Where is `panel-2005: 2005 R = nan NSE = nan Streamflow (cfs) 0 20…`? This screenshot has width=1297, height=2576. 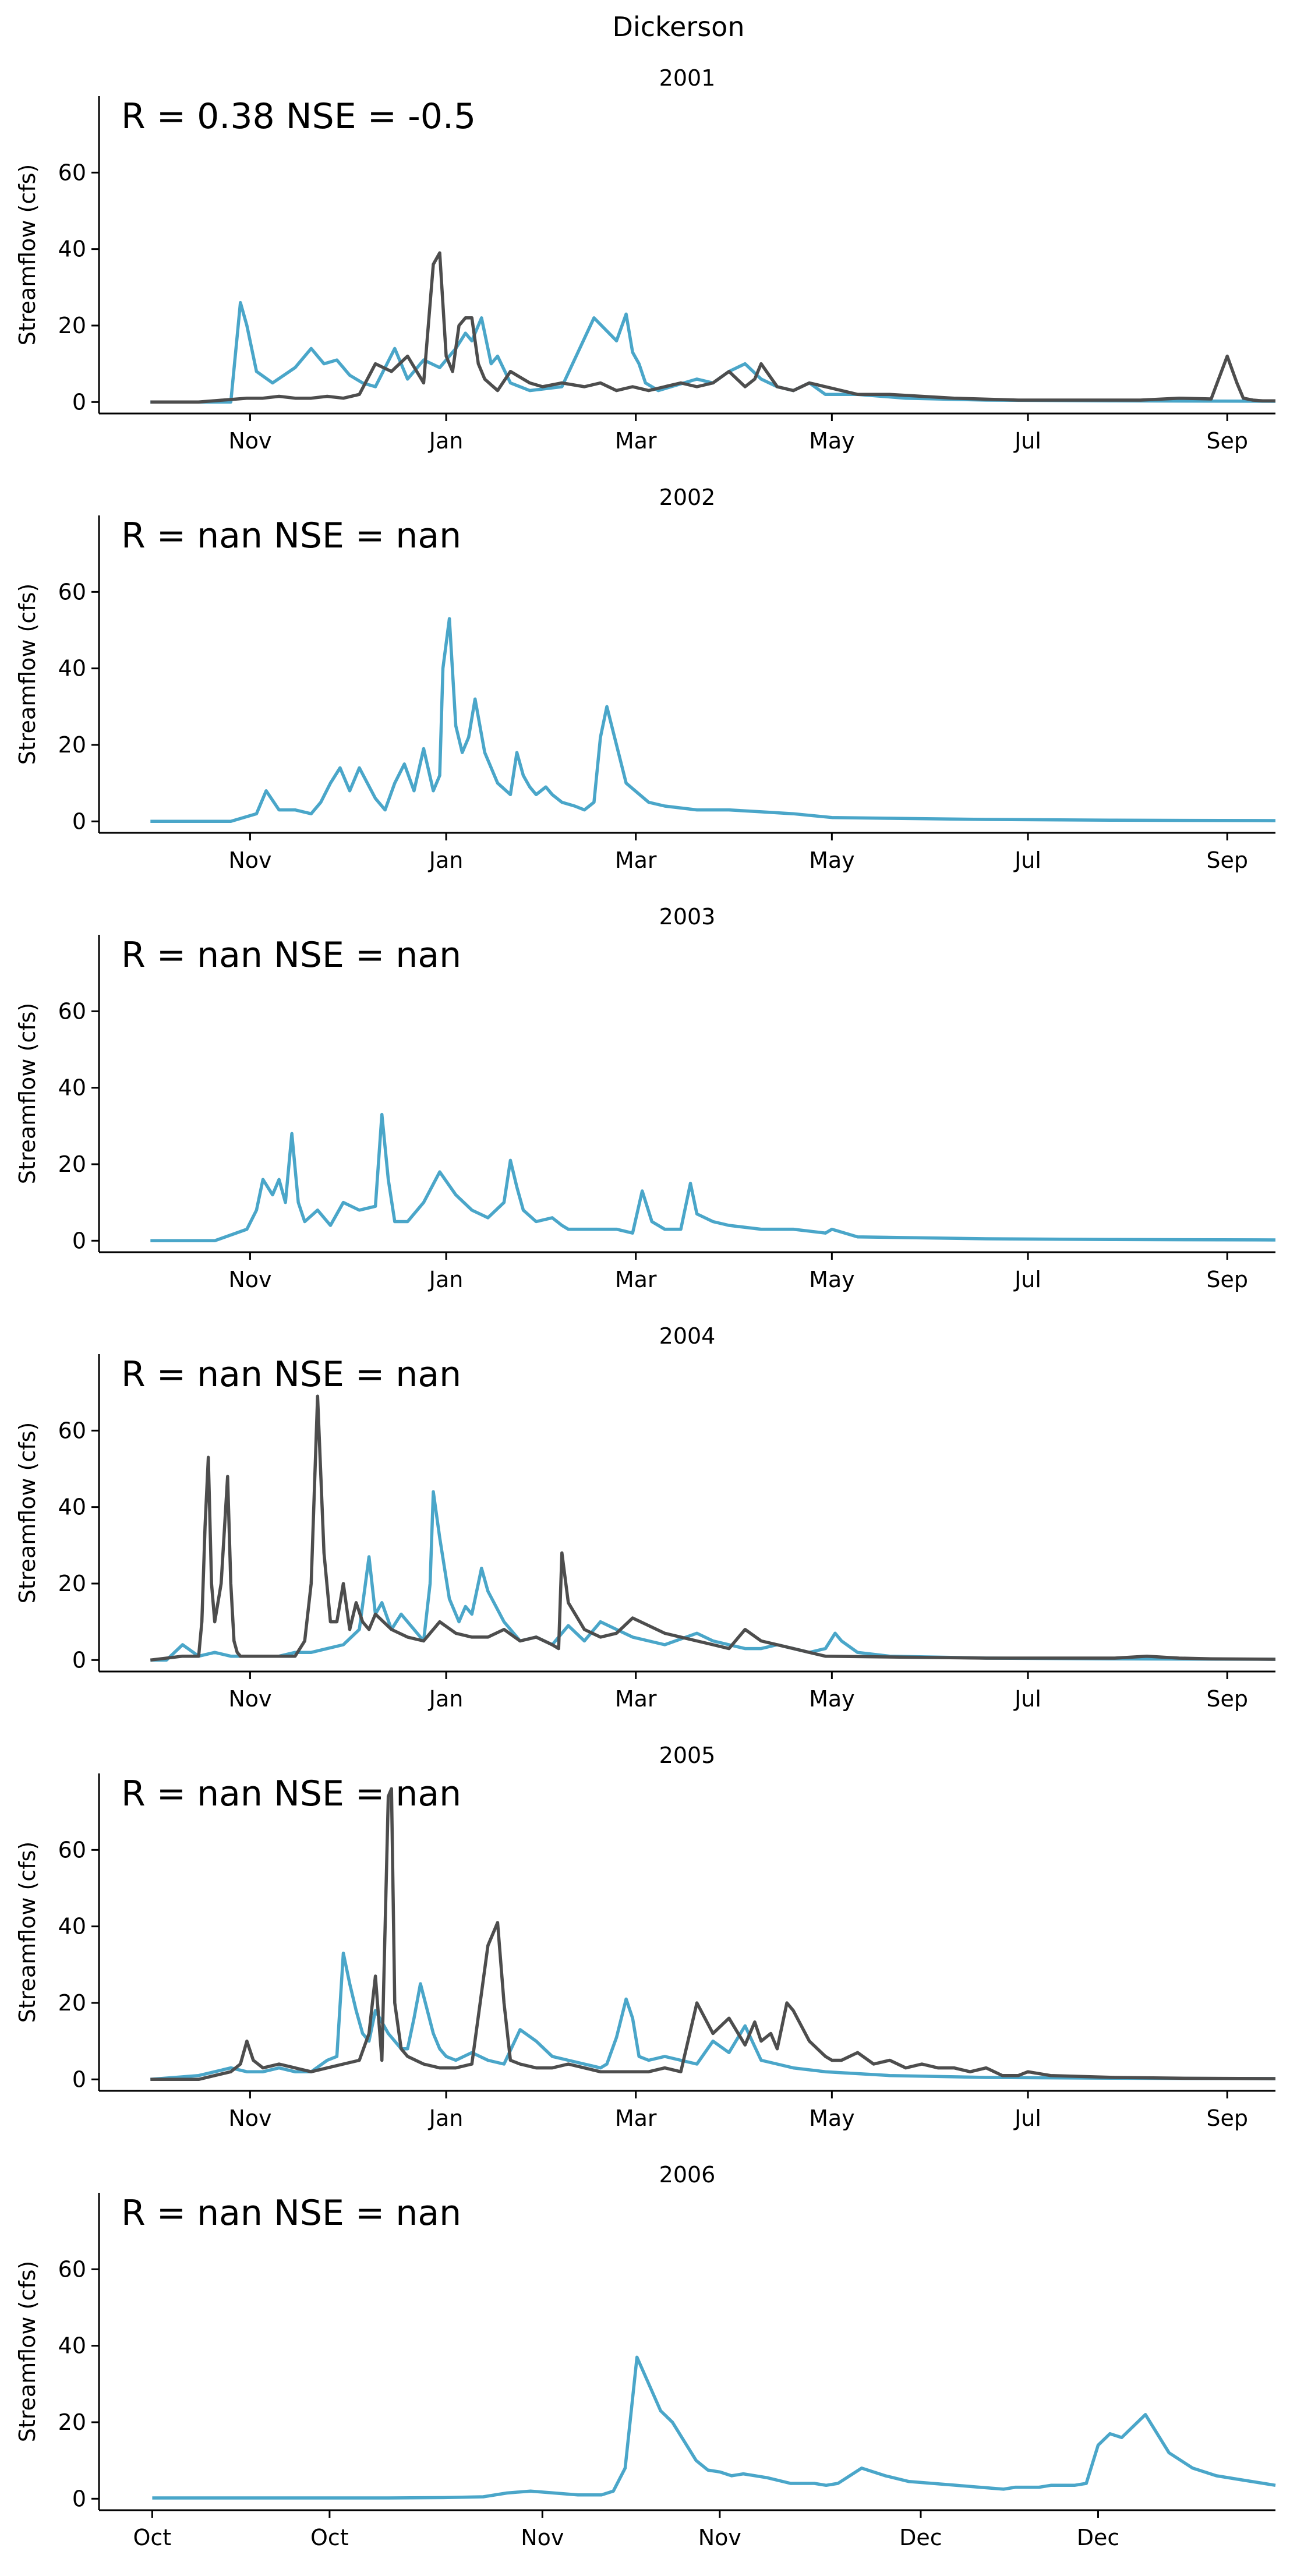 panel-2005: 2005 R = nan NSE = nan Streamflow (cfs) 0 20… is located at coordinates (645, 1937).